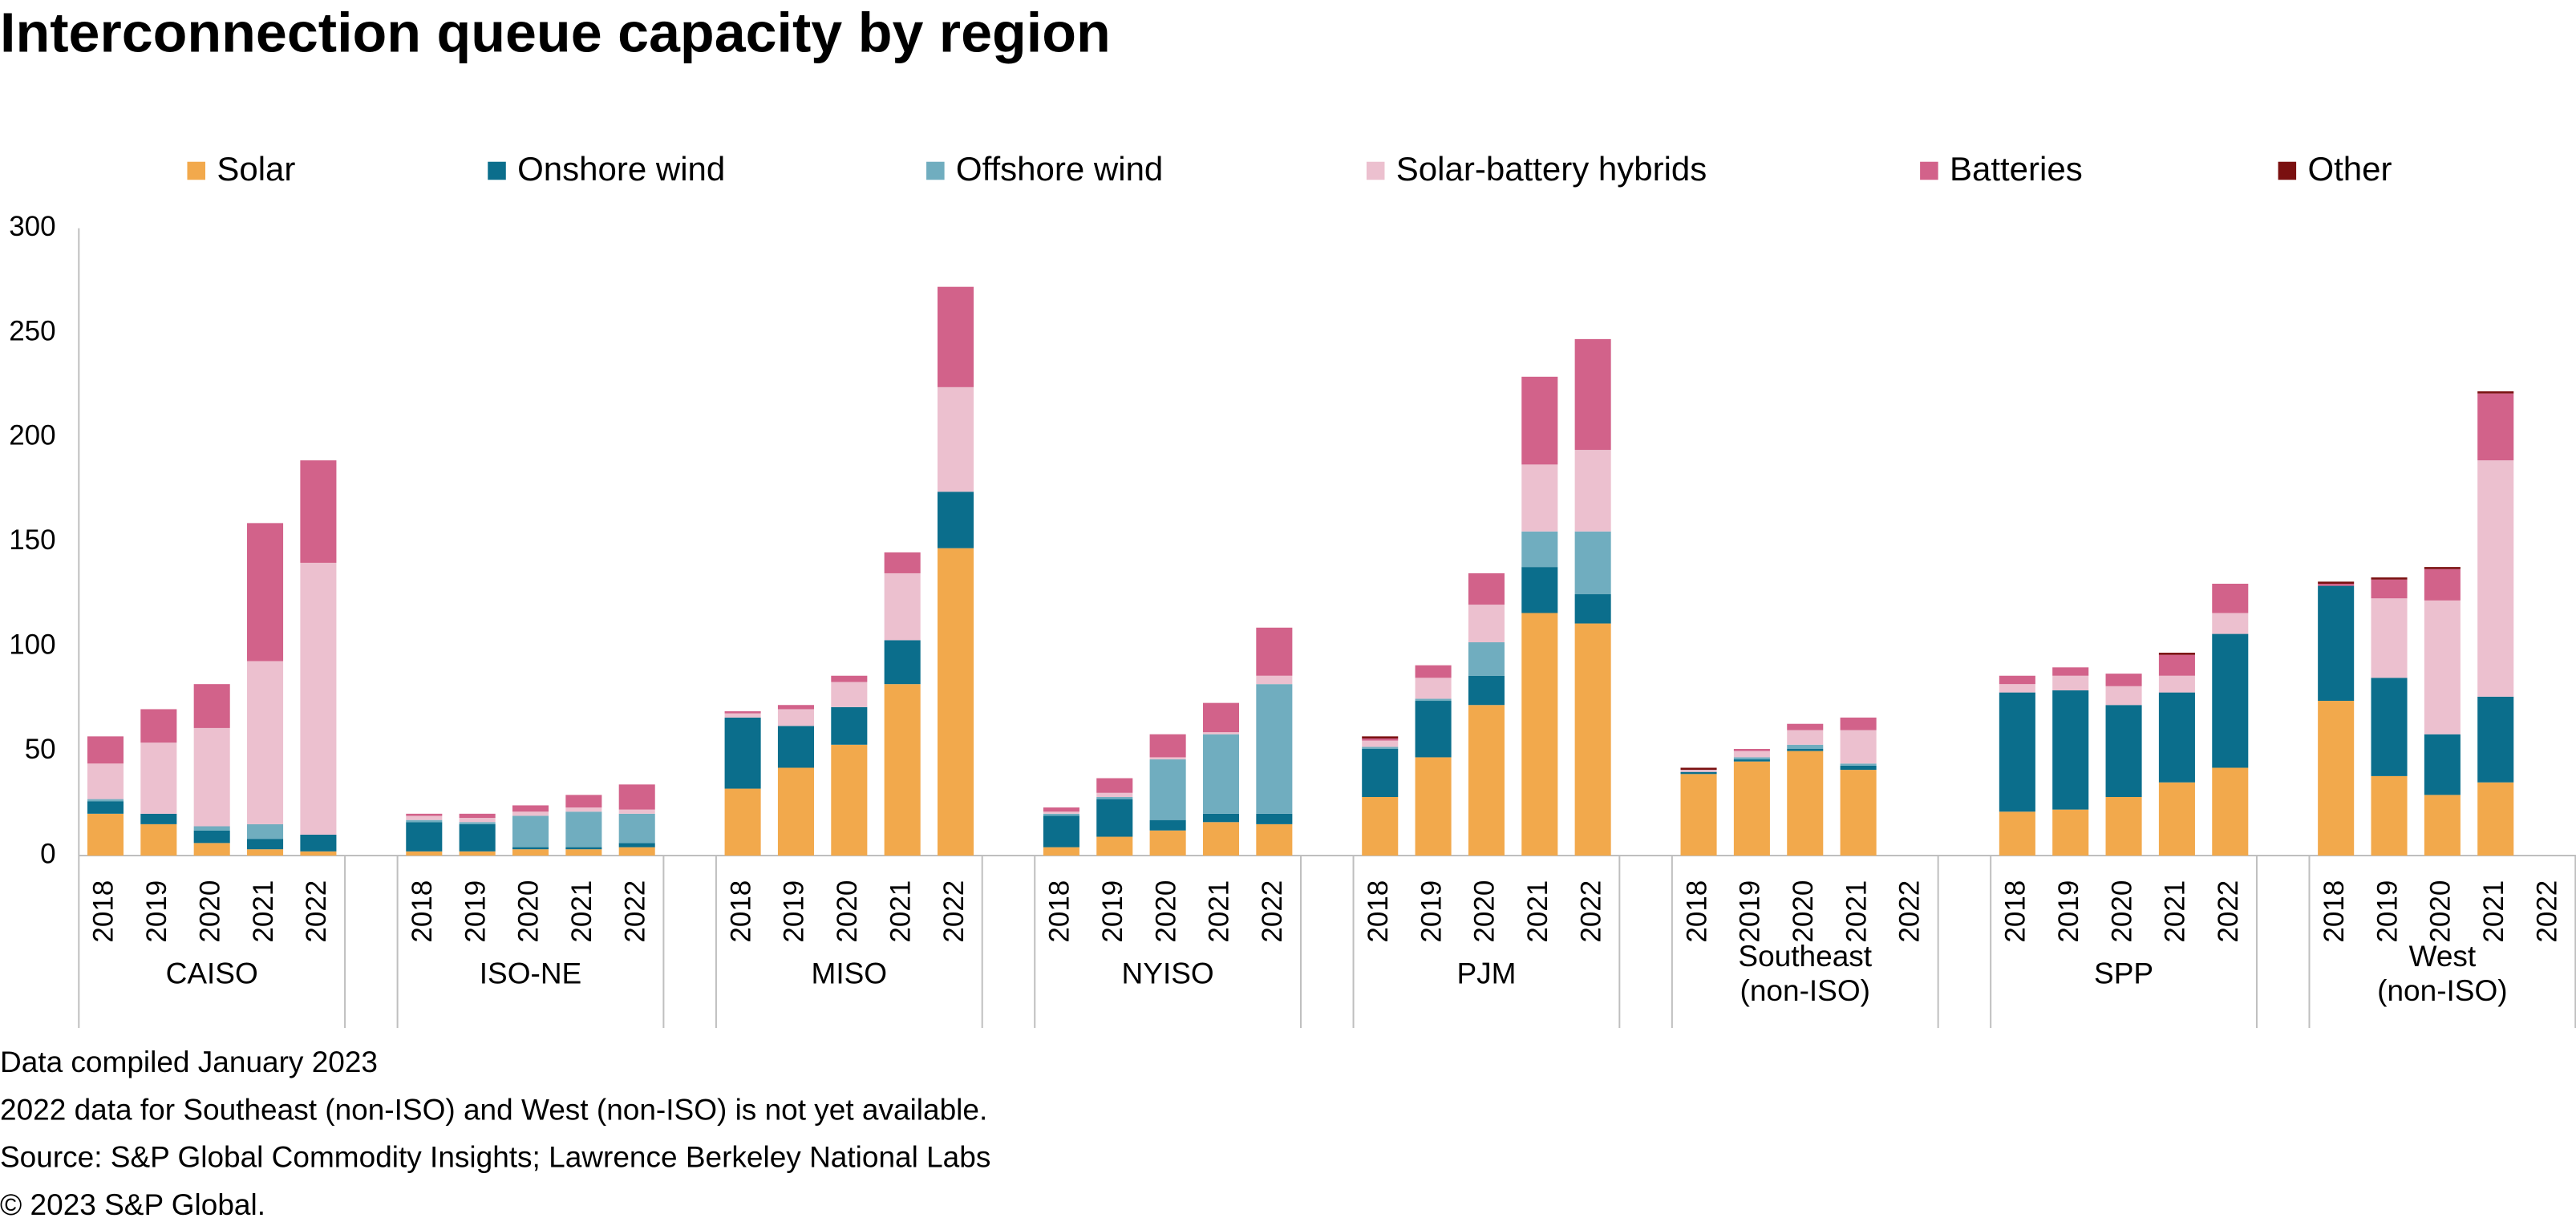 This screenshot has width=2576, height=1226. I want to click on group-label: West, so click(2443, 956).